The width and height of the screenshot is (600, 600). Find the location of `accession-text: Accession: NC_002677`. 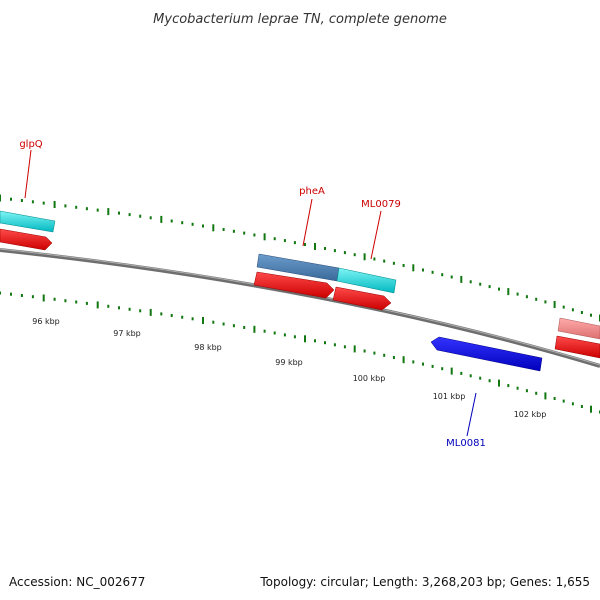

accession-text: Accession: NC_002677 is located at coordinates (77, 582).